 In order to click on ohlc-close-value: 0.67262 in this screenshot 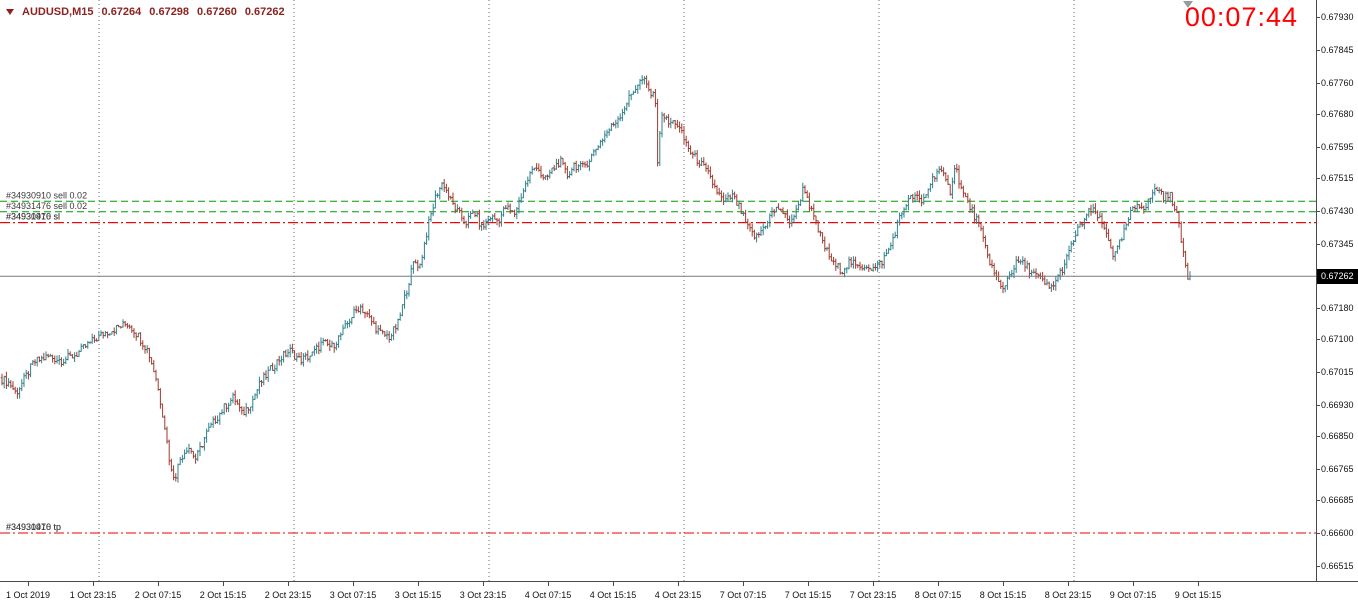, I will do `click(264, 12)`.